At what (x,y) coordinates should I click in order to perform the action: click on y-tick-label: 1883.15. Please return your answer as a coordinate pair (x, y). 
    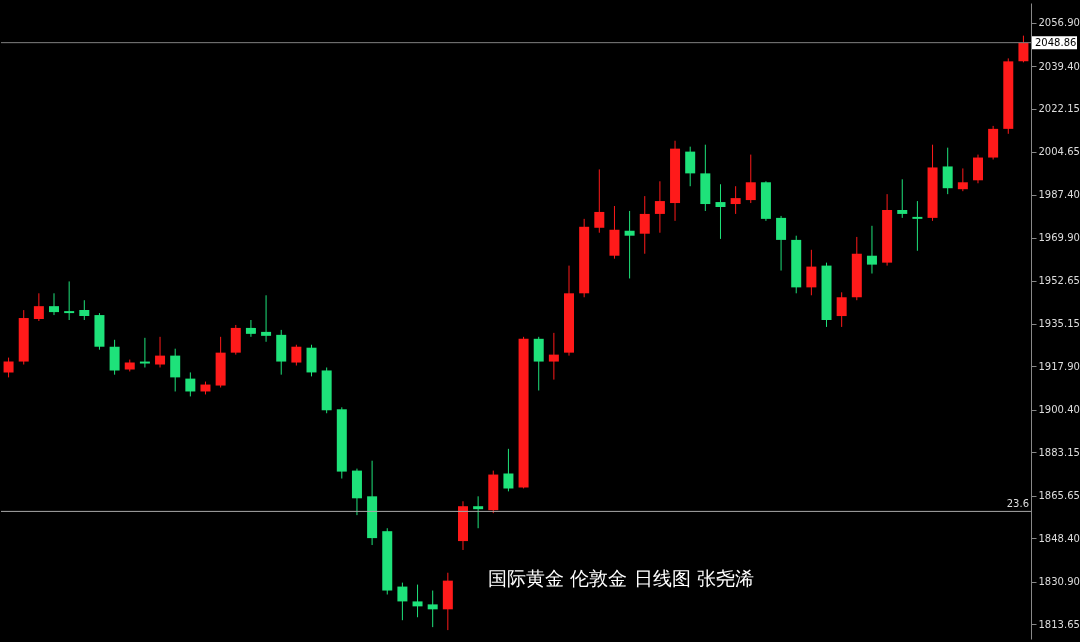
    Looking at the image, I should click on (1059, 452).